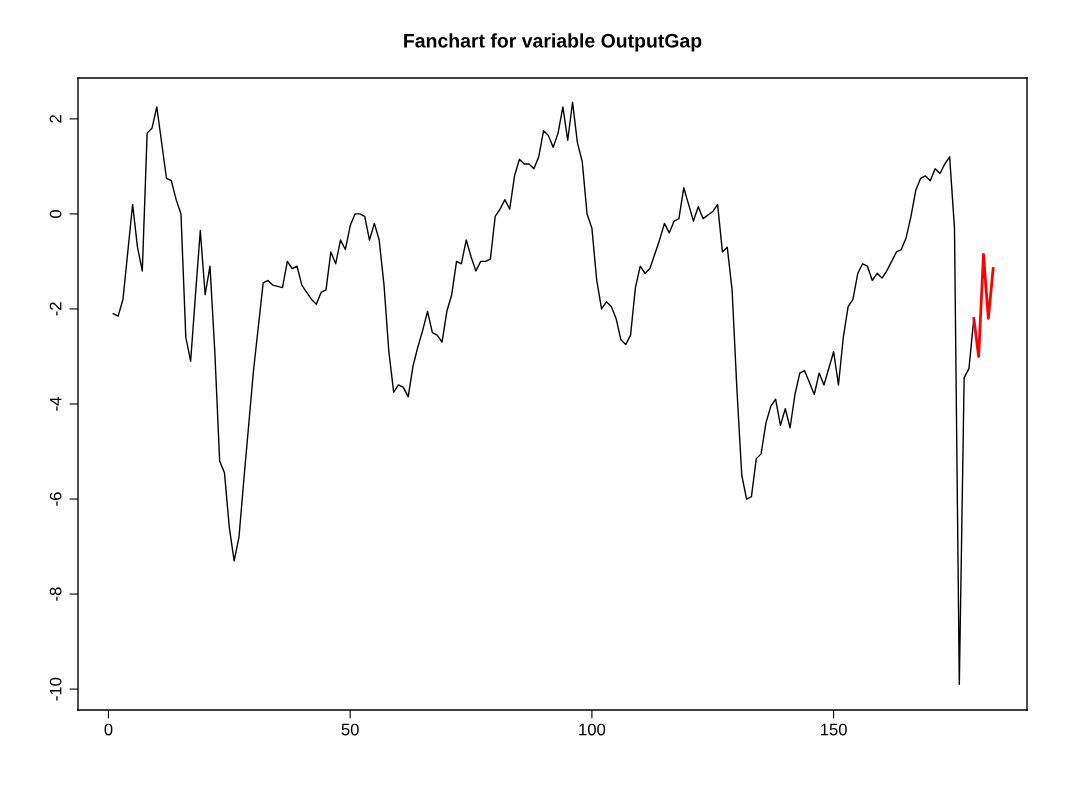 This screenshot has width=1067, height=808. I want to click on x-tick-label: 150, so click(833, 729).